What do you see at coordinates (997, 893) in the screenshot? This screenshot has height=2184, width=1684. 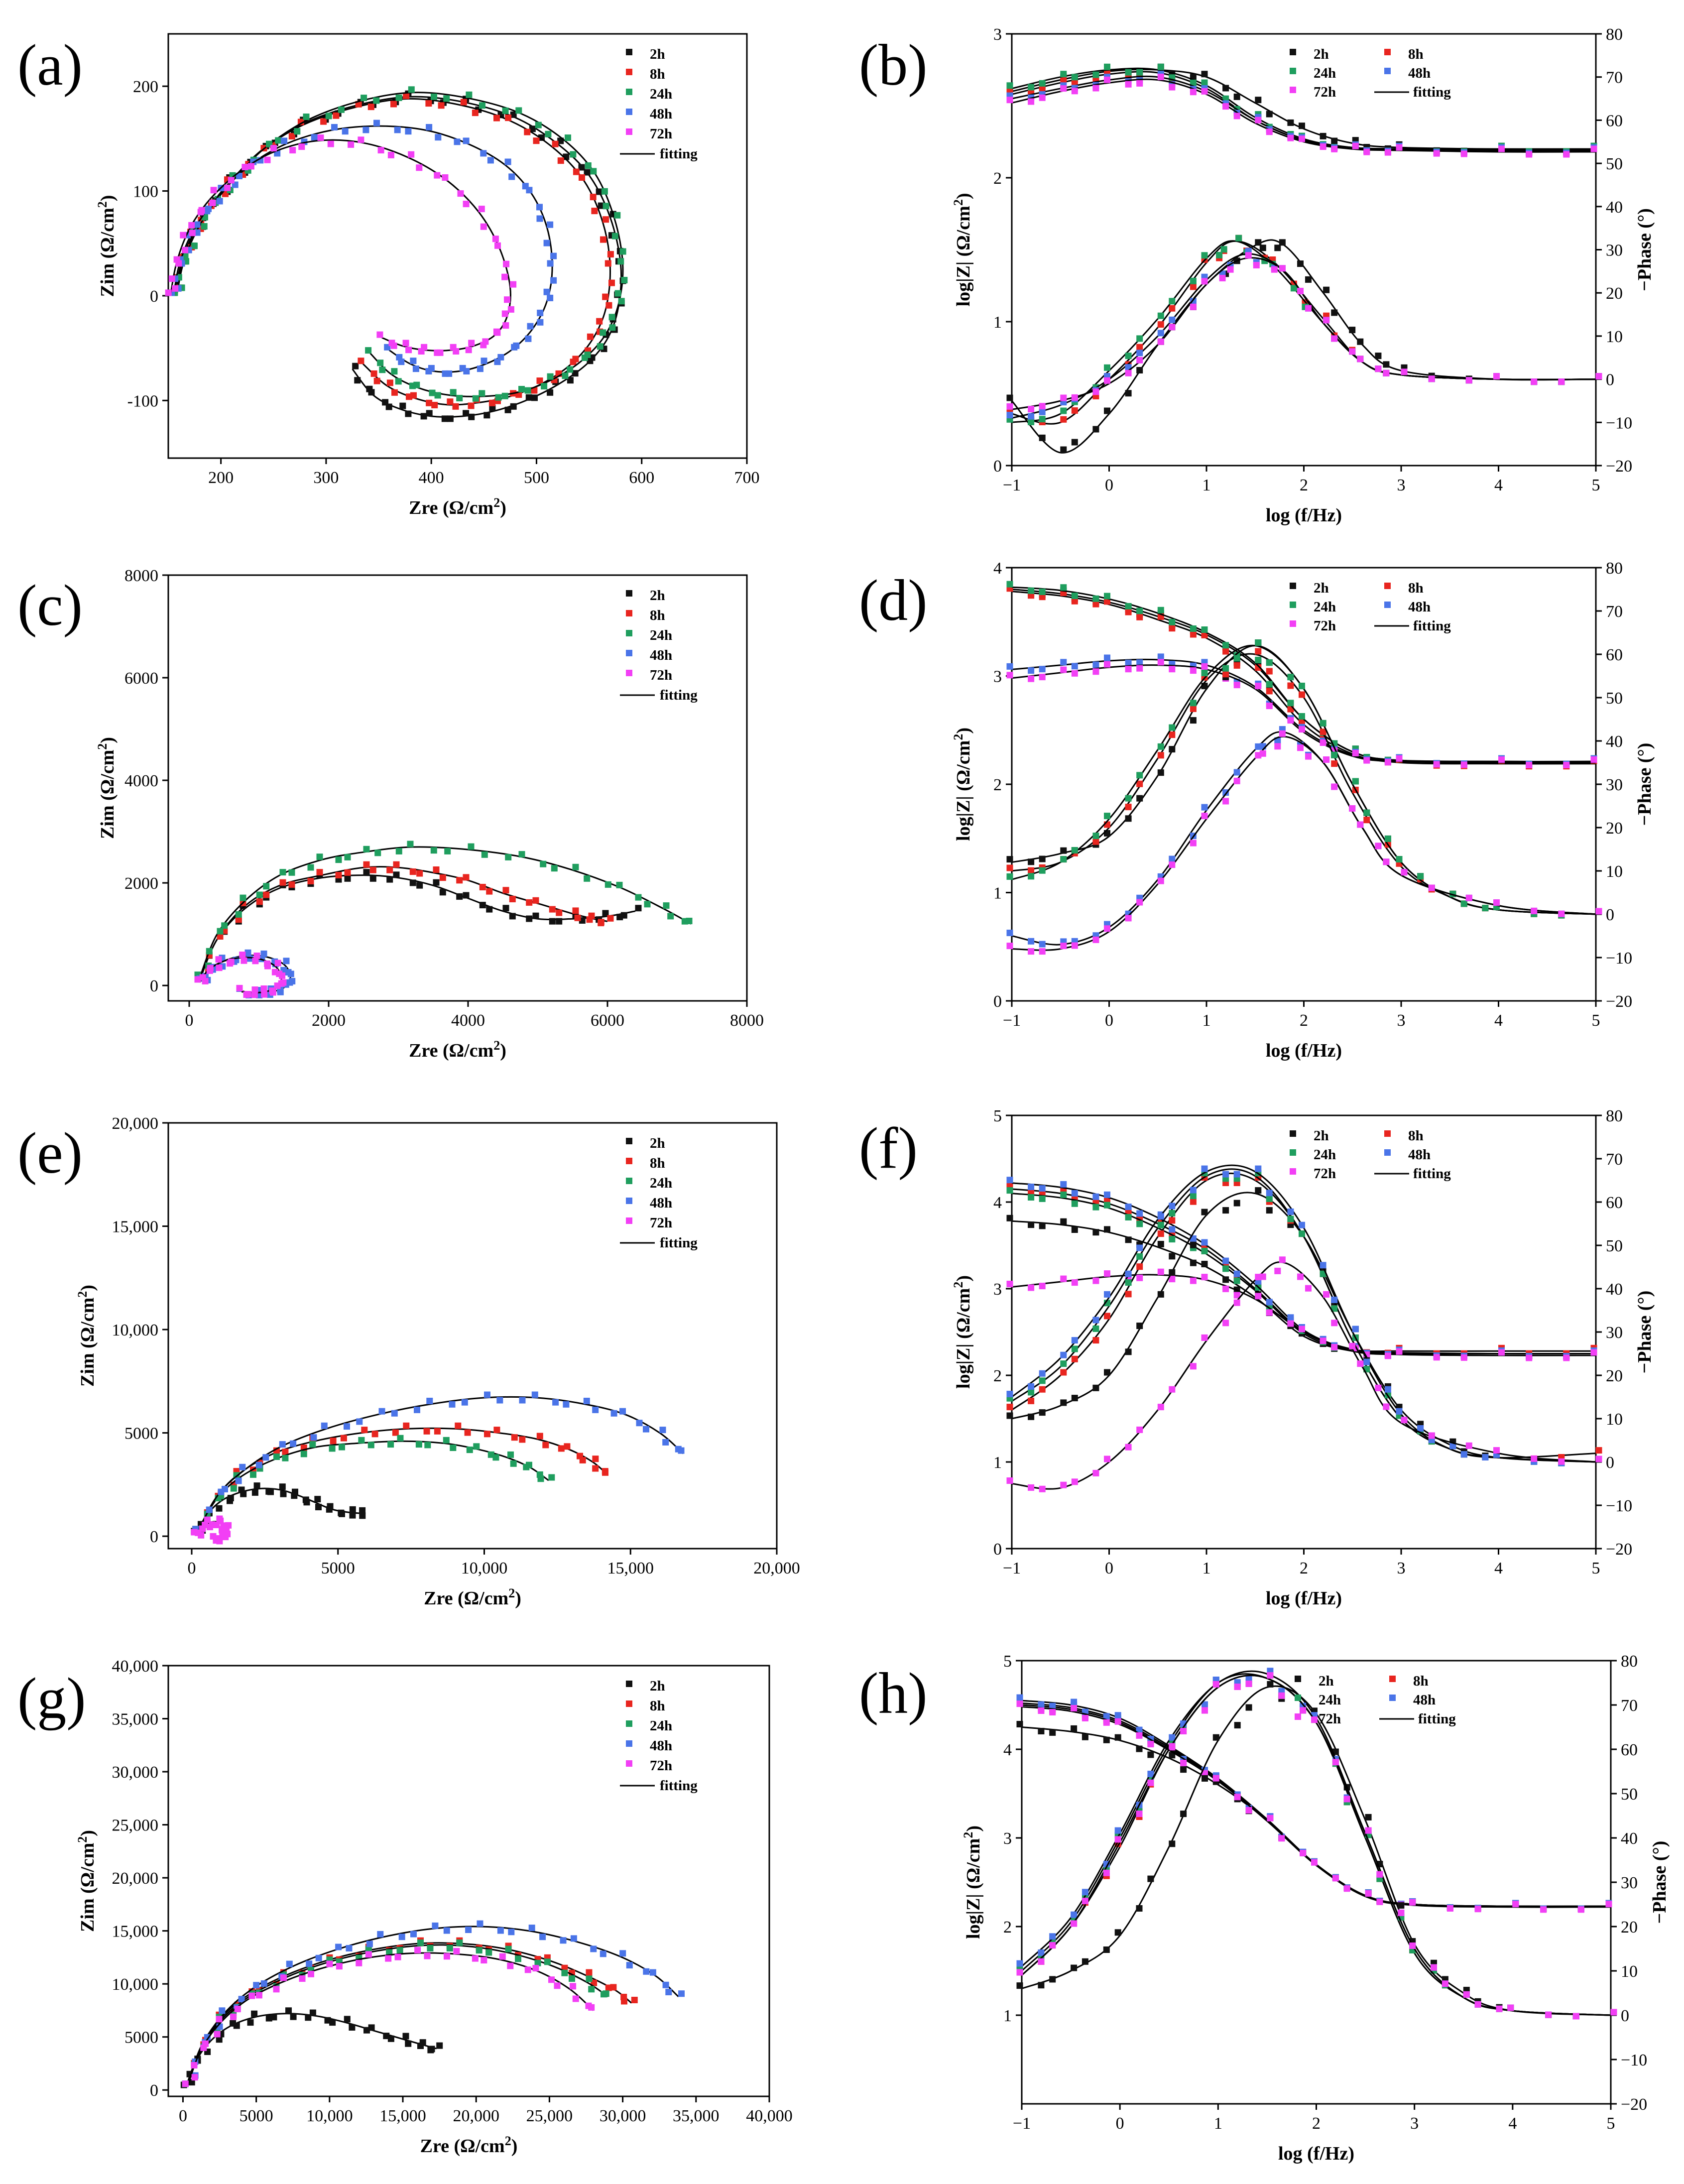 I see `y-tick-label: 1` at bounding box center [997, 893].